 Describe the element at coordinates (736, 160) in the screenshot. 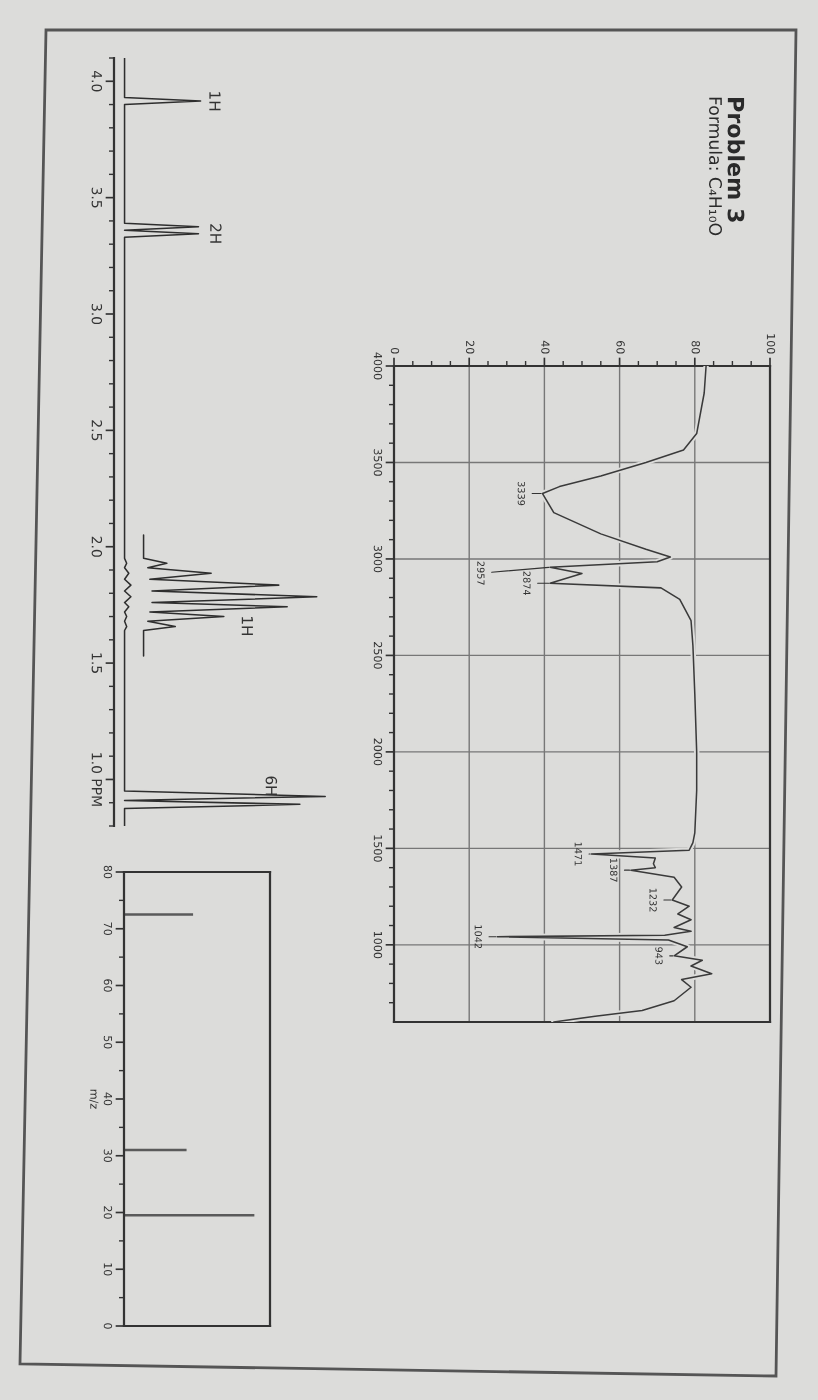

I see `chart-title: Problem 3` at that location.